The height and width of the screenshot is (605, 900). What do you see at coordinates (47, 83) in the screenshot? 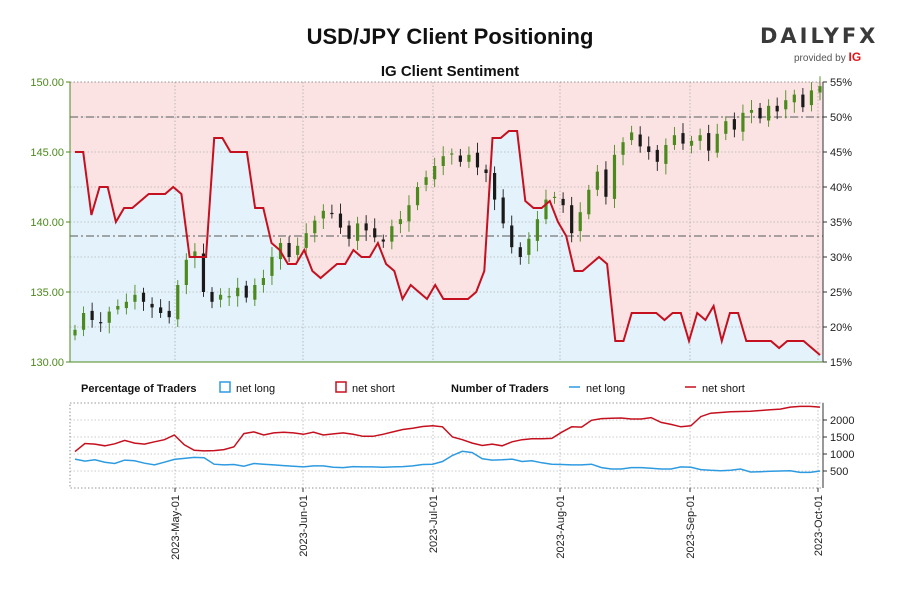
I see `price-tick-label: 150.00` at bounding box center [47, 83].